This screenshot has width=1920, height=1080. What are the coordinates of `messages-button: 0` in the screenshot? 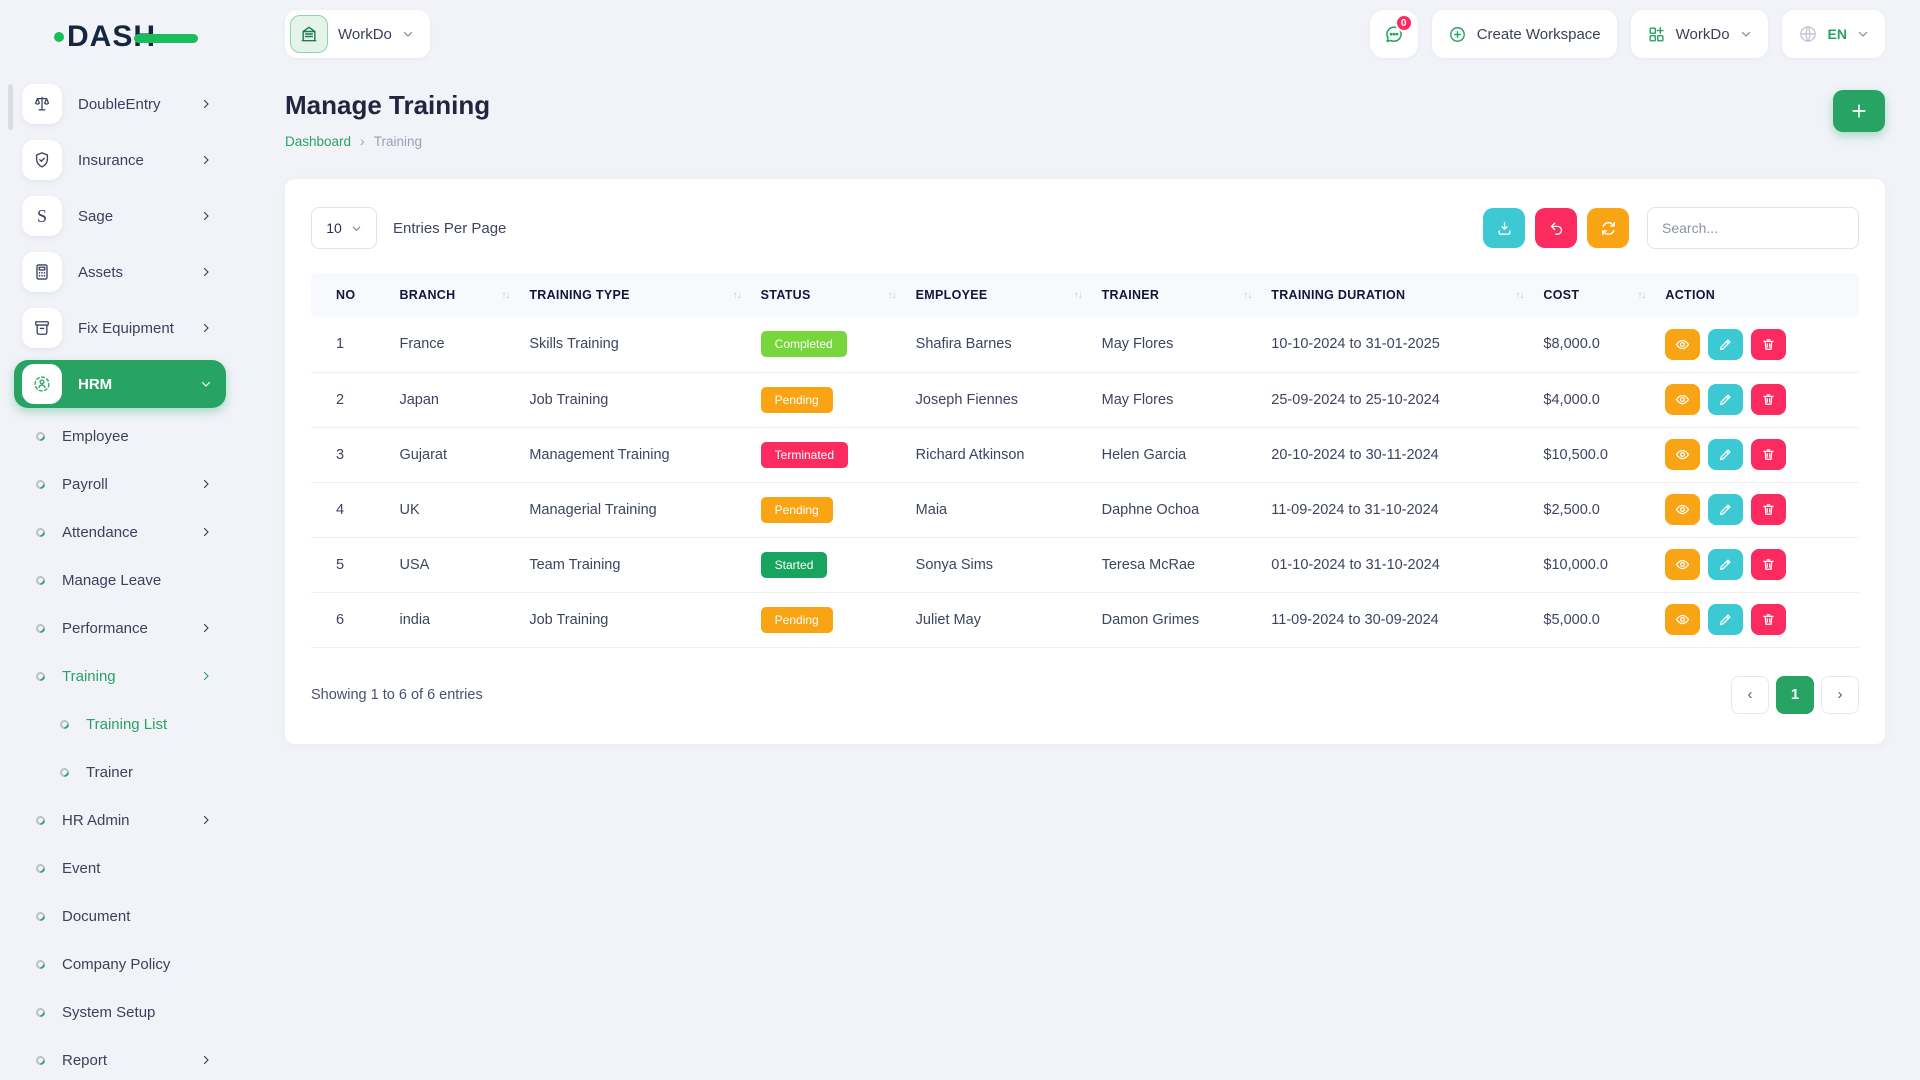 It's located at (1393, 34).